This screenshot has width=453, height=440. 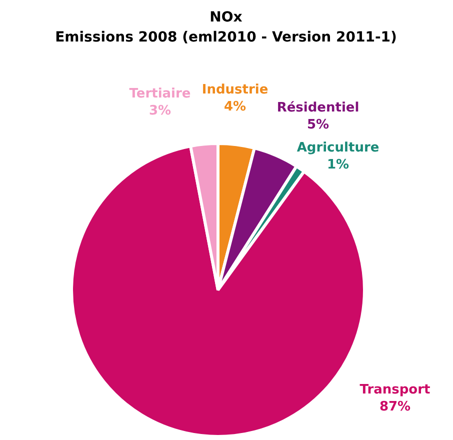 I want to click on chart-subtitle: Emissions 2008 (eml2010 - Version 2011-1), so click(x=226, y=38).